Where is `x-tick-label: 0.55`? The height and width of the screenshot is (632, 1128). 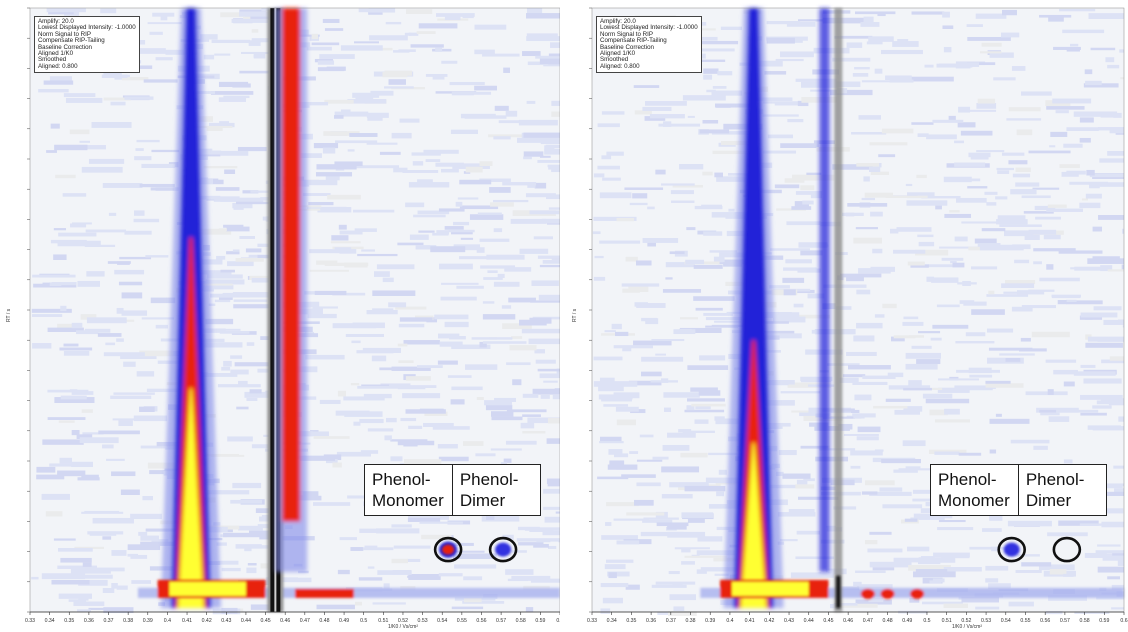 x-tick-label: 0.55 is located at coordinates (1025, 621).